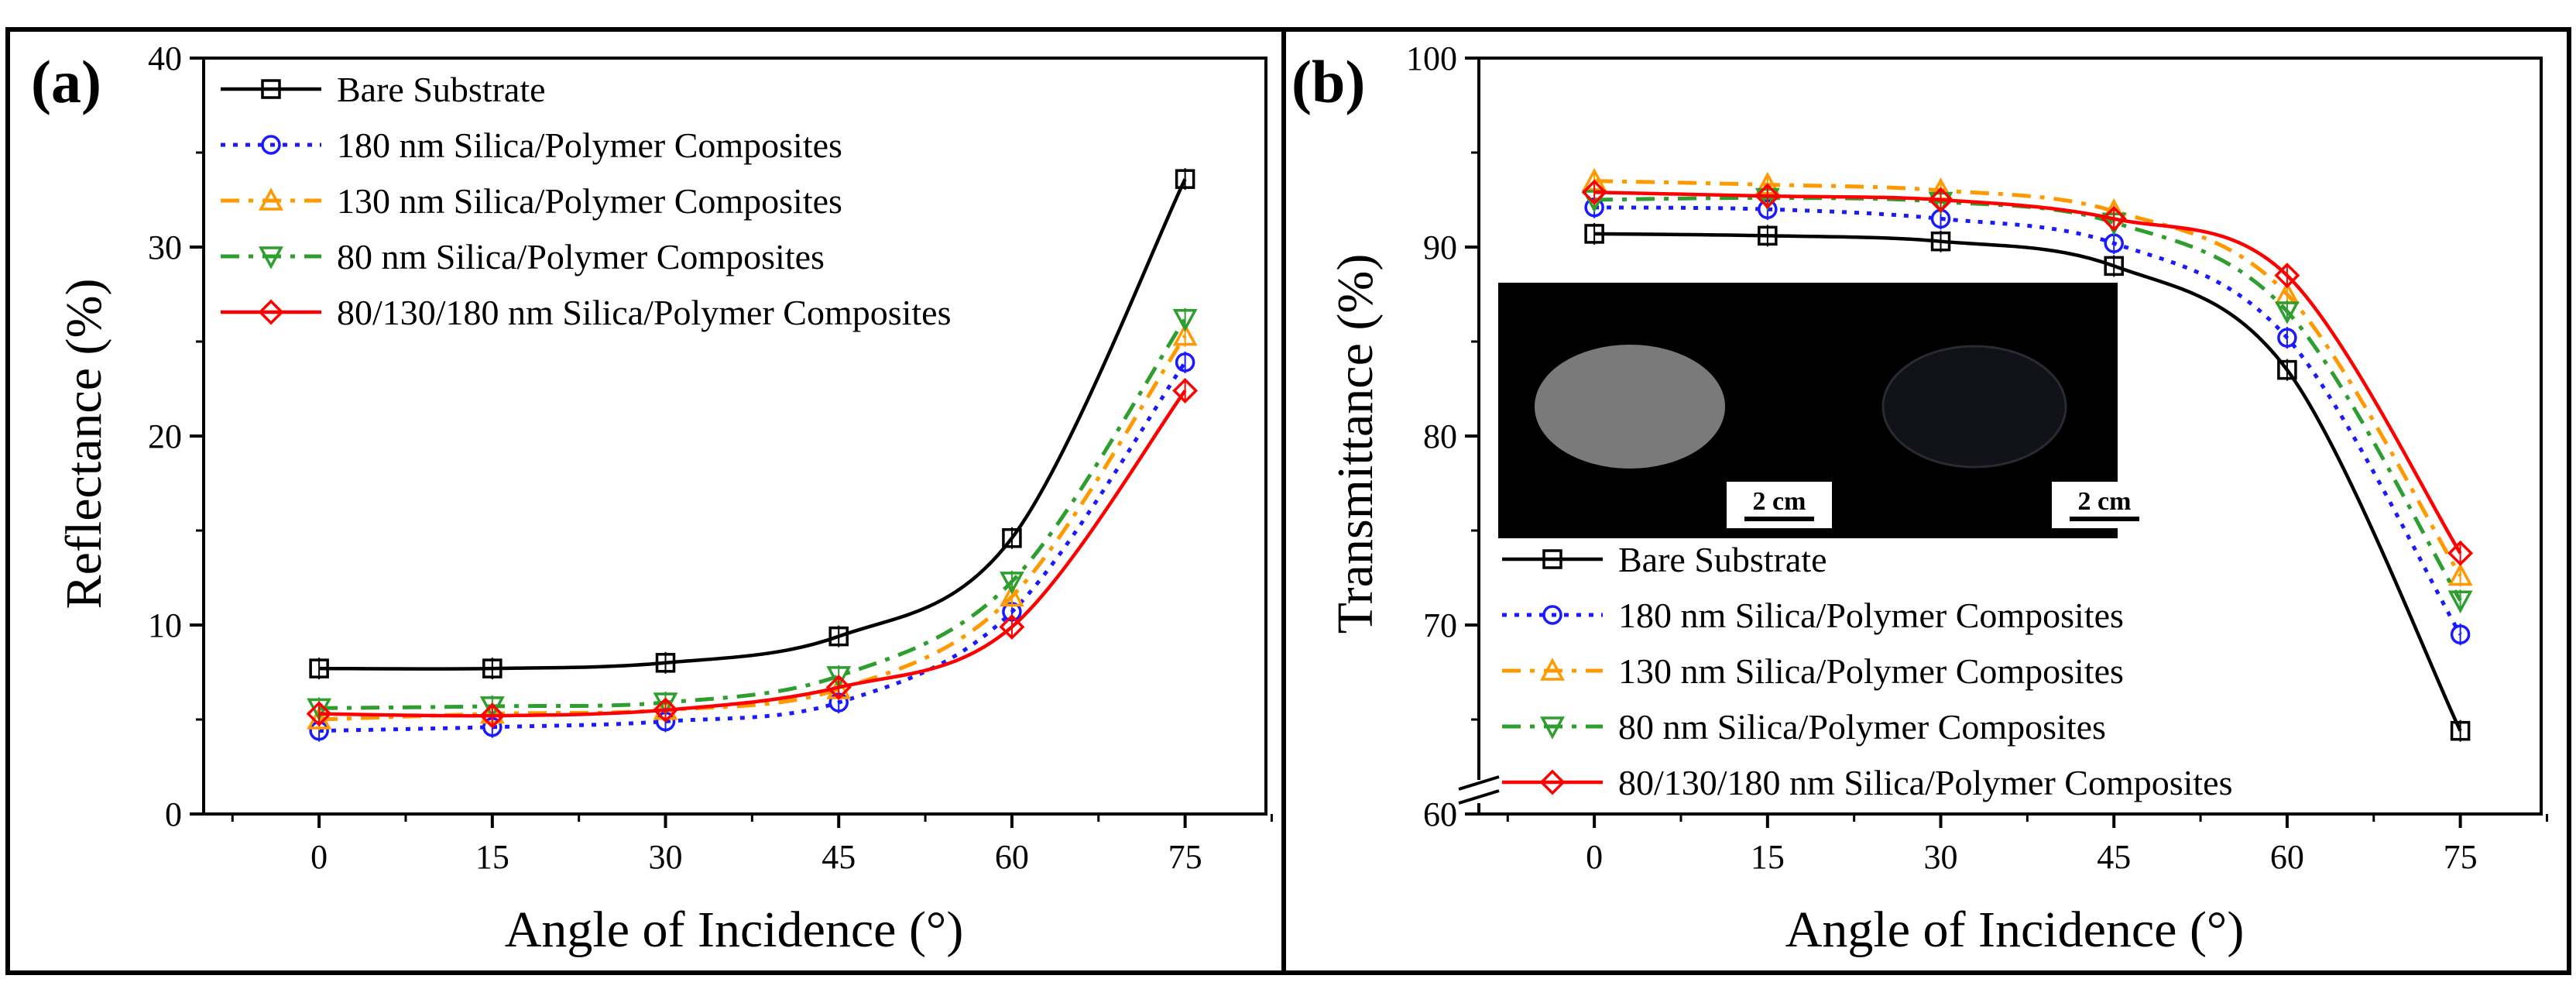 This screenshot has height=996, width=2576. I want to click on panel-b-y-tick-label: 100, so click(1431, 58).